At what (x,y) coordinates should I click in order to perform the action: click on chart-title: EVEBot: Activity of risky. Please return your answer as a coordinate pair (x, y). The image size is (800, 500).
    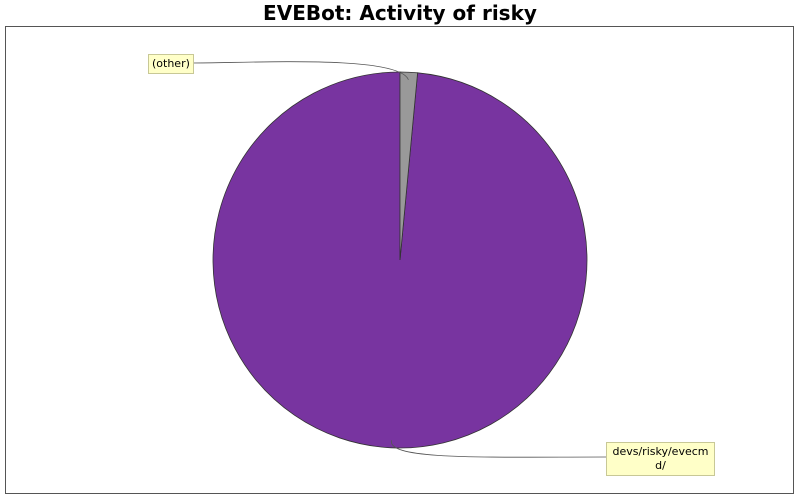
    Looking at the image, I should click on (400, 13).